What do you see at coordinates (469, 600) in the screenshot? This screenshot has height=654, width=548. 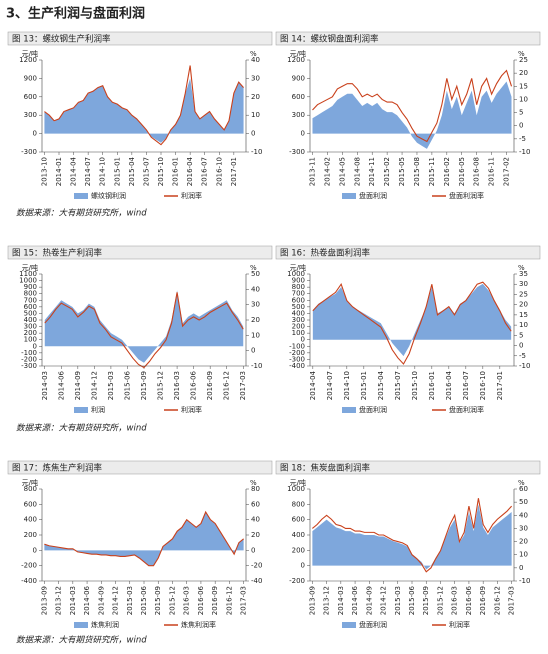 I see `x-tick-label: 2016-06` at bounding box center [469, 600].